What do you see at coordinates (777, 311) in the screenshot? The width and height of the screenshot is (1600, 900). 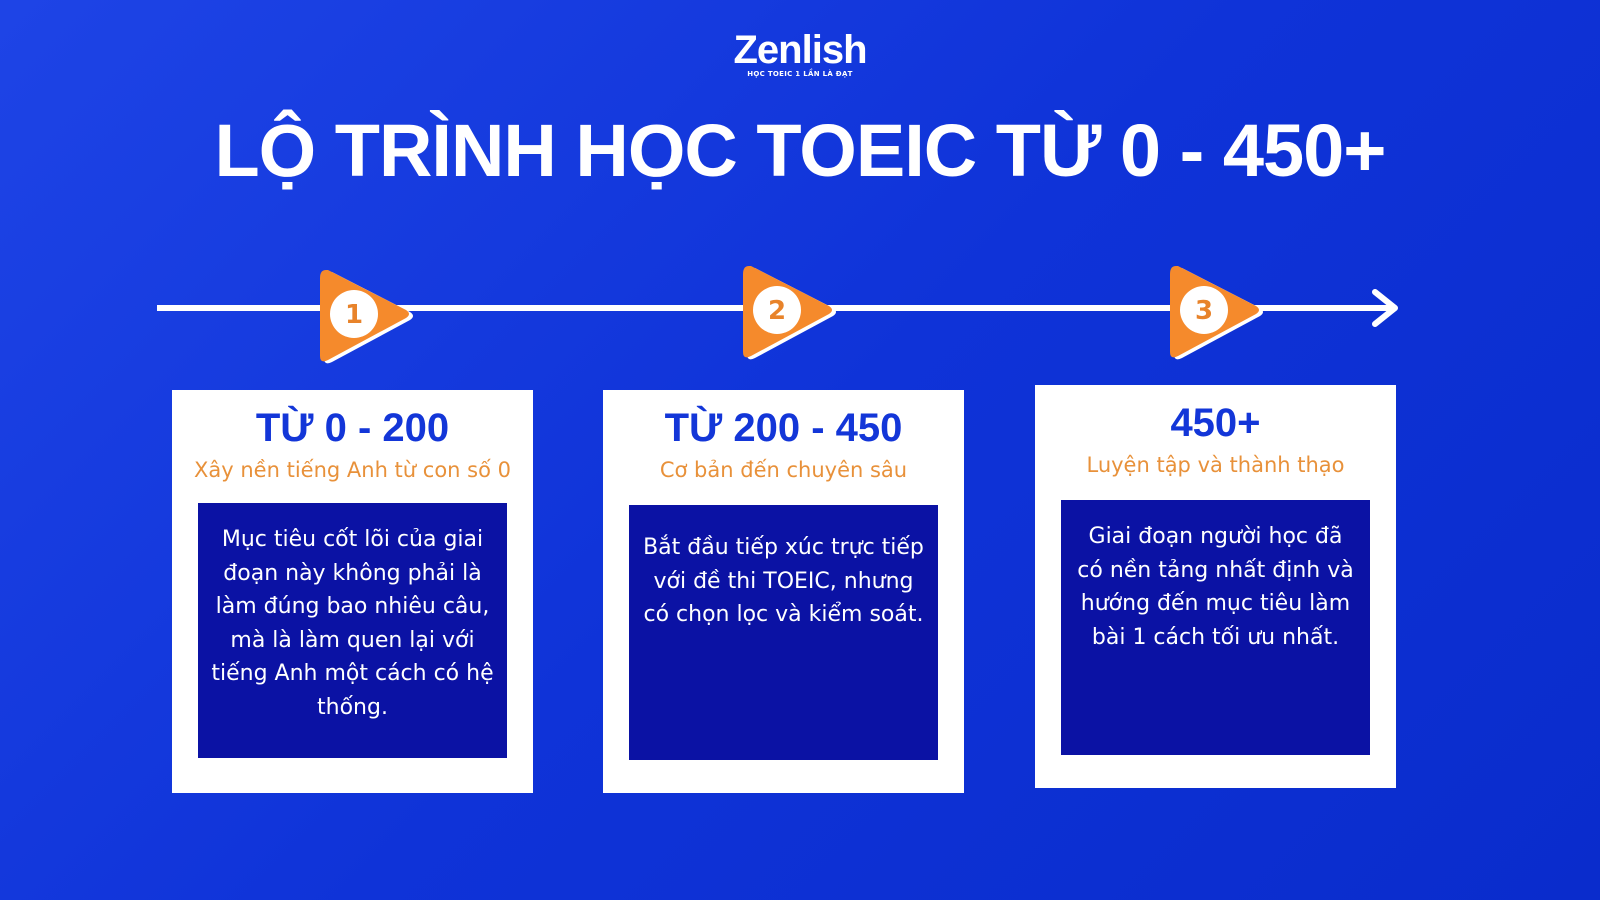 I see `step-number: 2` at bounding box center [777, 311].